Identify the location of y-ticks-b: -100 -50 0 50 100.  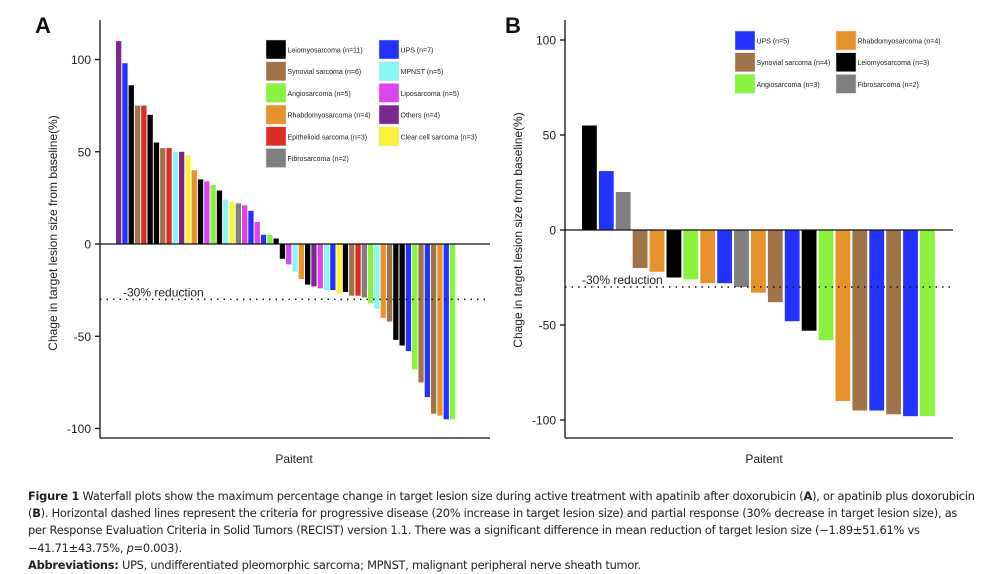
(548, 231).